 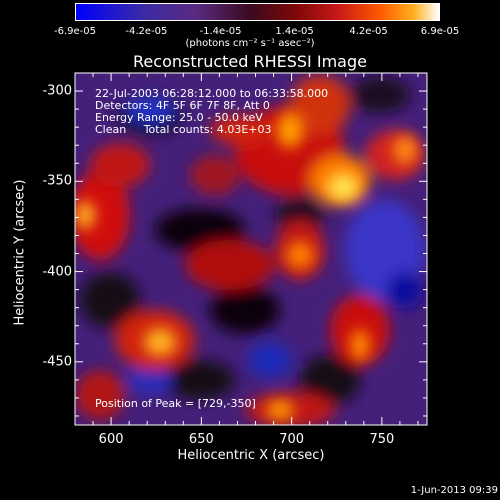 What do you see at coordinates (257, 12) in the screenshot?
I see `colorbar` at bounding box center [257, 12].